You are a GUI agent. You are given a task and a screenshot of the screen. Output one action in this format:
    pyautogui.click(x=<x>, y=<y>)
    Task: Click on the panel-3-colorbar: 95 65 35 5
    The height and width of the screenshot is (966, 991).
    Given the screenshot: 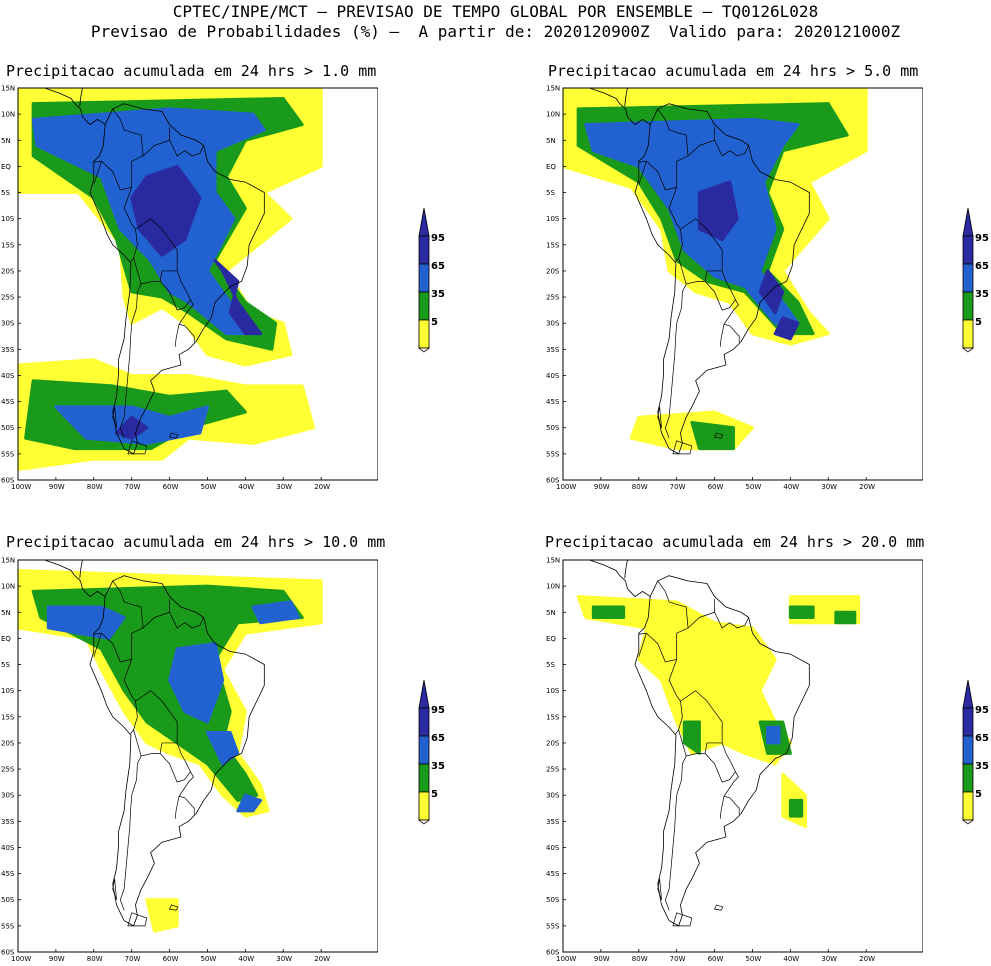 What is the action you would take?
    pyautogui.click(x=432, y=754)
    